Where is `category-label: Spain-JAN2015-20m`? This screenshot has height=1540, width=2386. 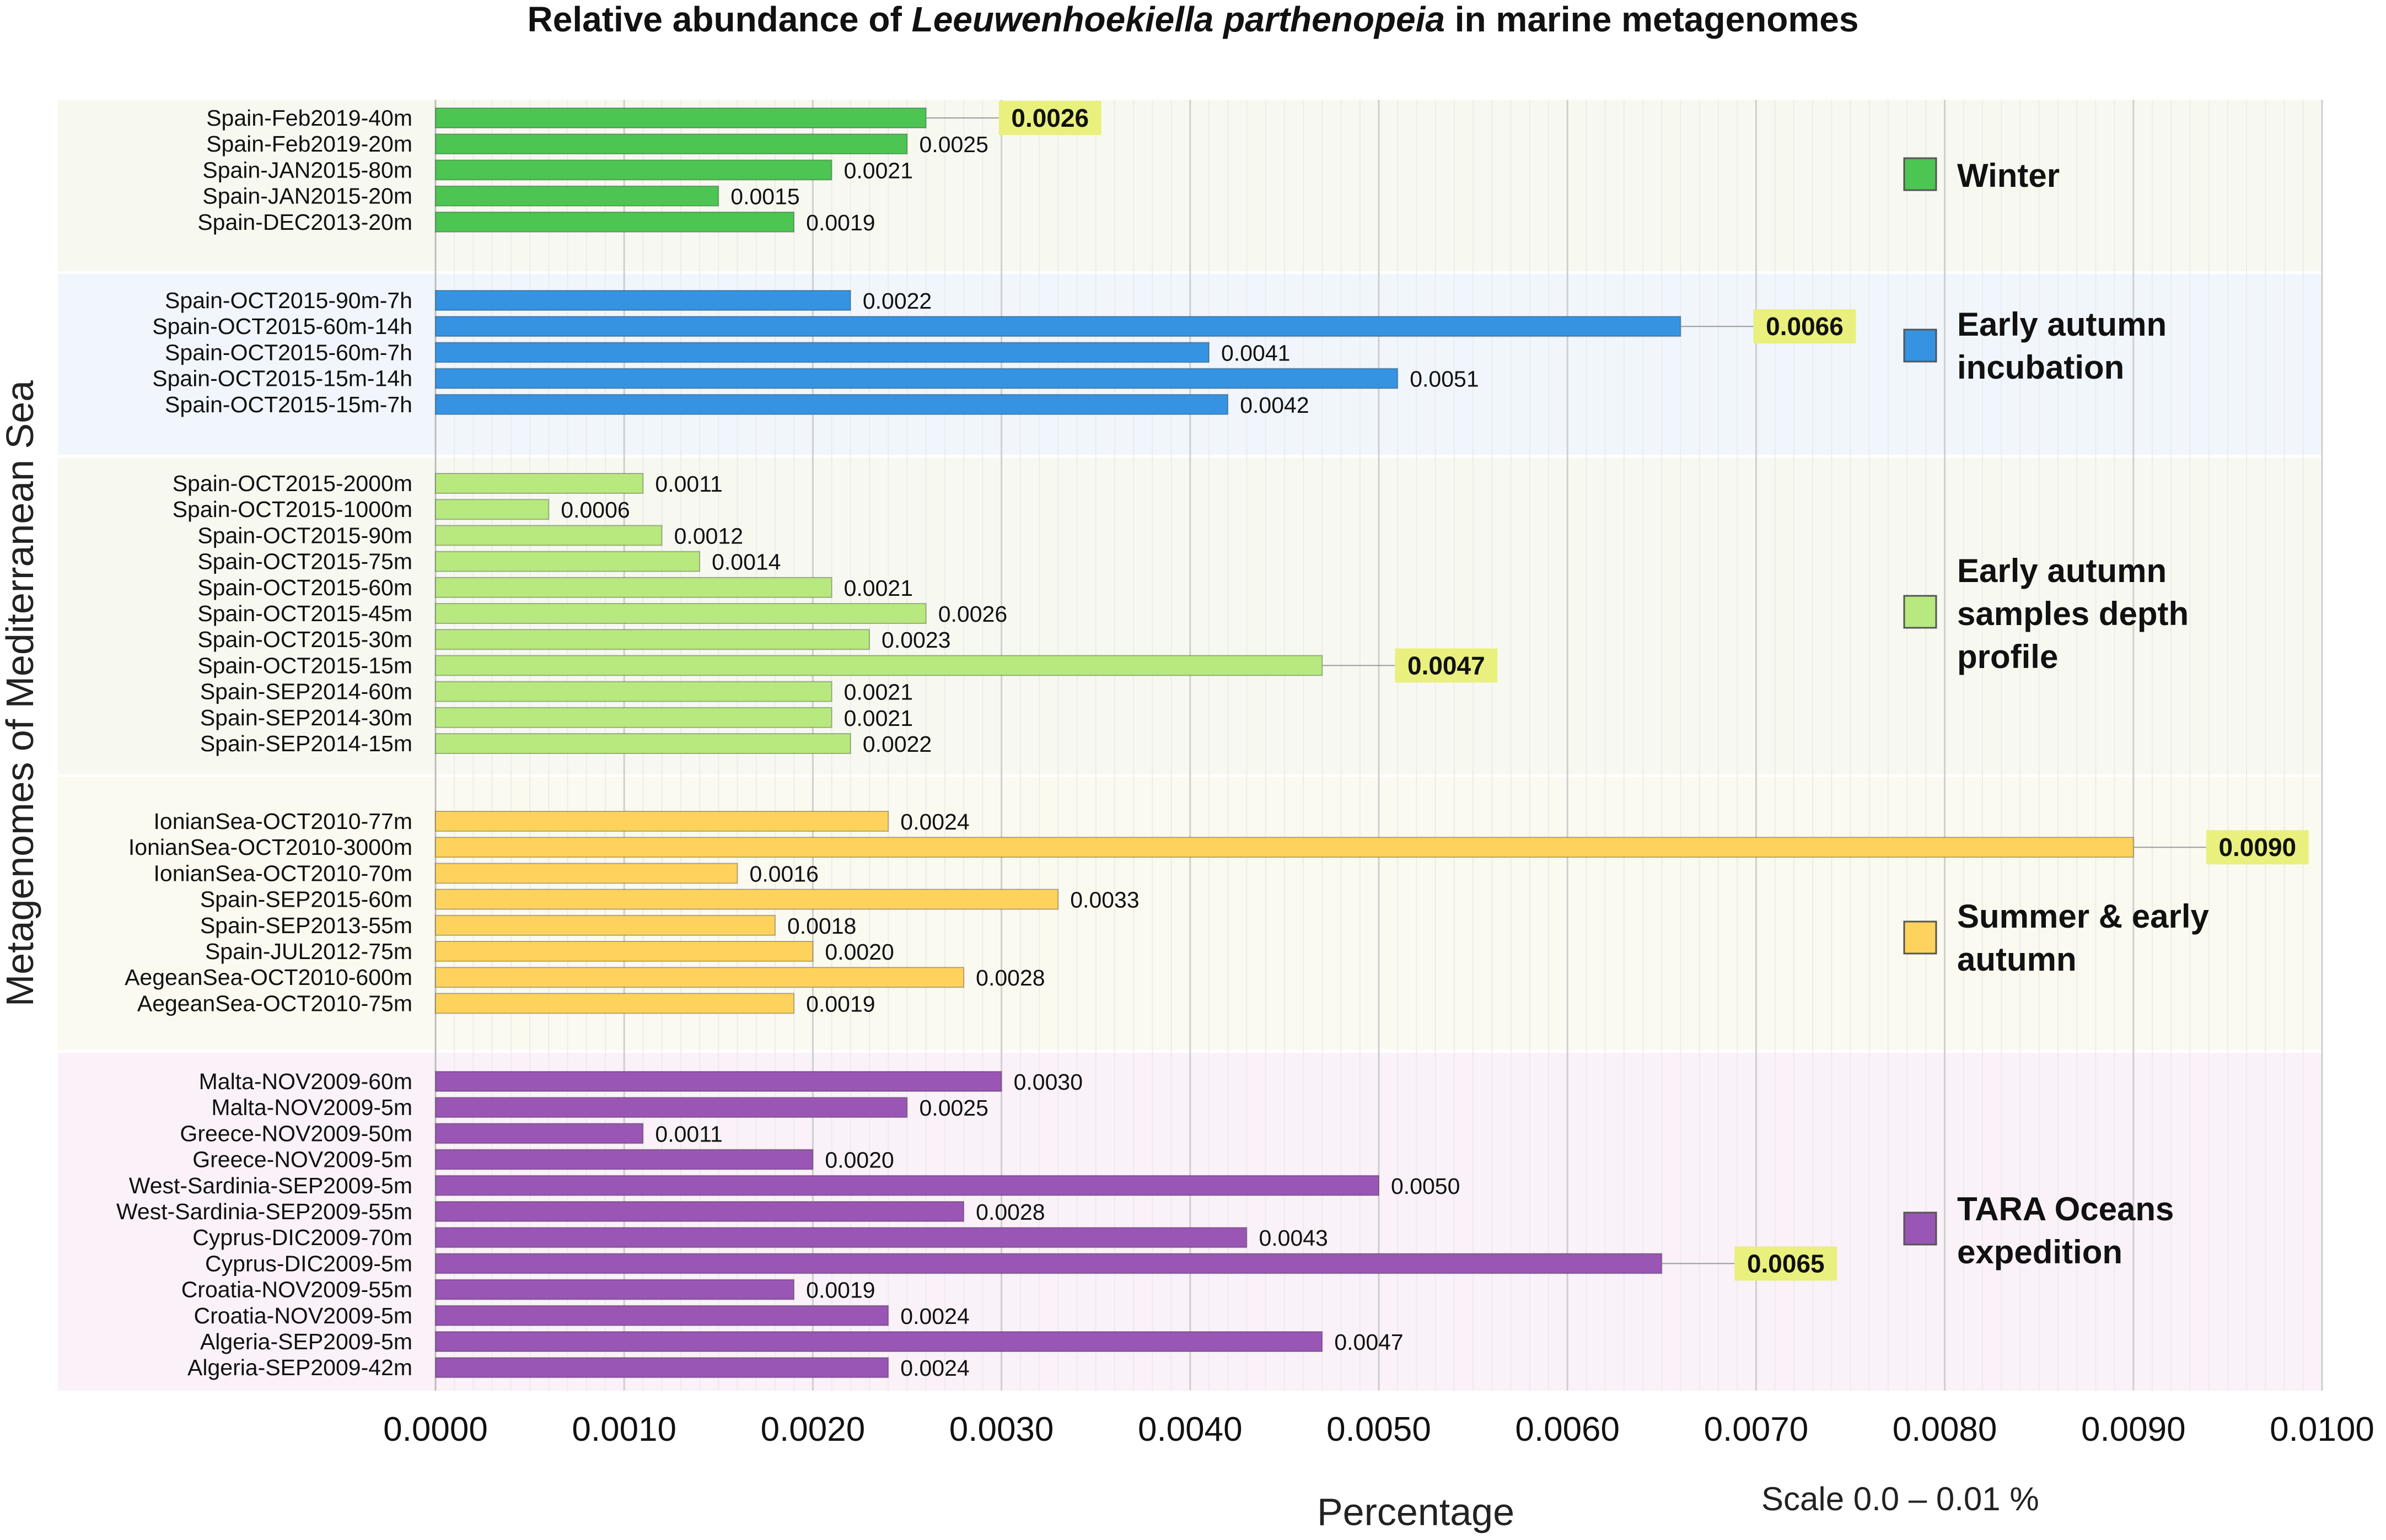
category-label: Spain-JAN2015-20m is located at coordinates (307, 196).